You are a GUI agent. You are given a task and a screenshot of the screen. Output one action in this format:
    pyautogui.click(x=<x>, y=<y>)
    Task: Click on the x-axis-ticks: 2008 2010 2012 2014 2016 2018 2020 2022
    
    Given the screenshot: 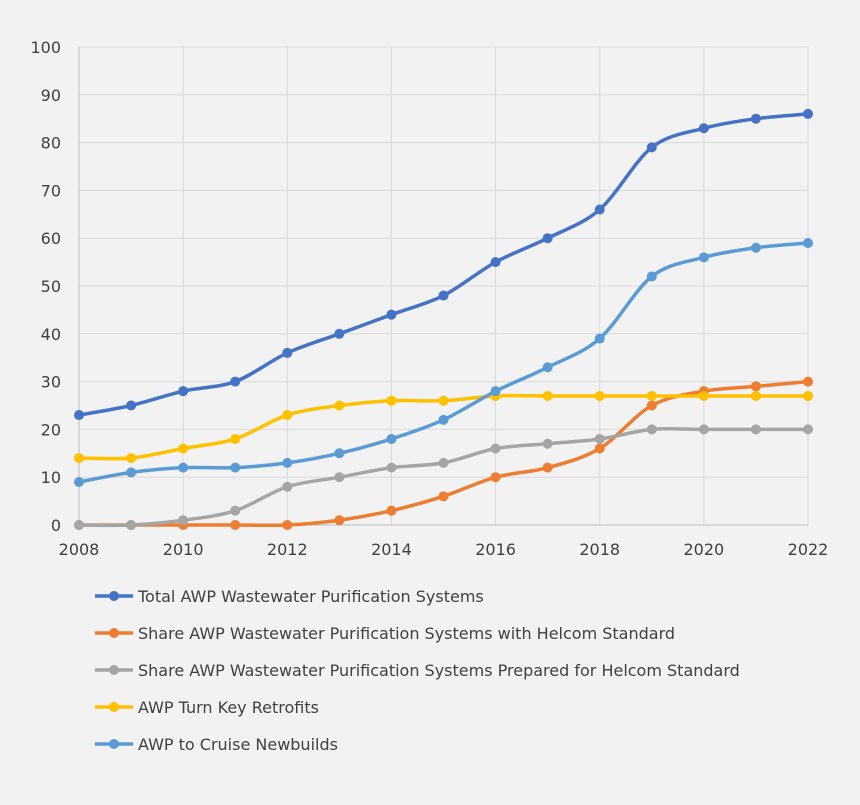 What is the action you would take?
    pyautogui.click(x=444, y=549)
    